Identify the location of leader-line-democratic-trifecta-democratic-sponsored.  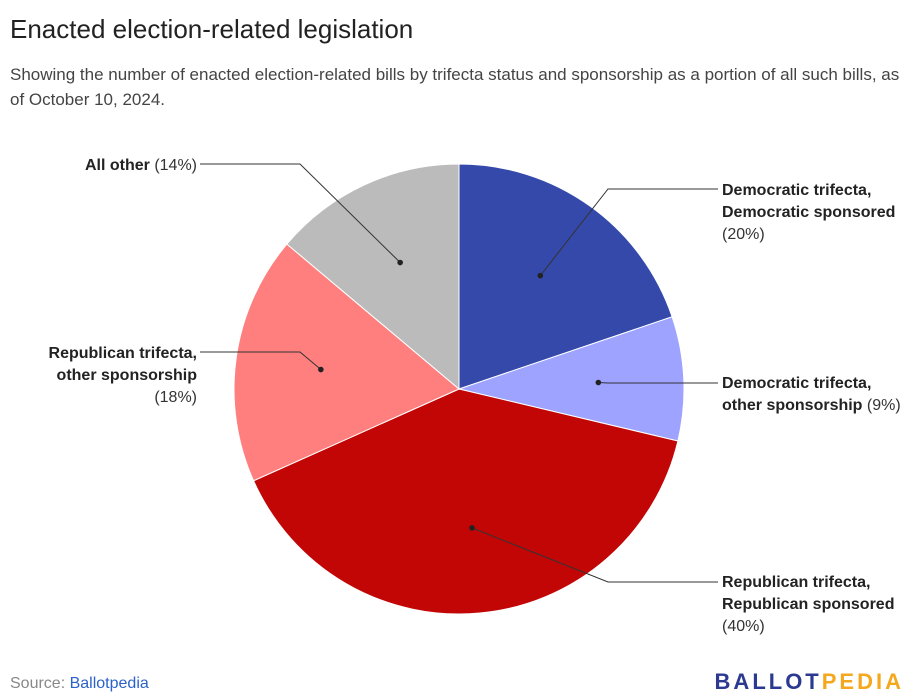
(628, 232).